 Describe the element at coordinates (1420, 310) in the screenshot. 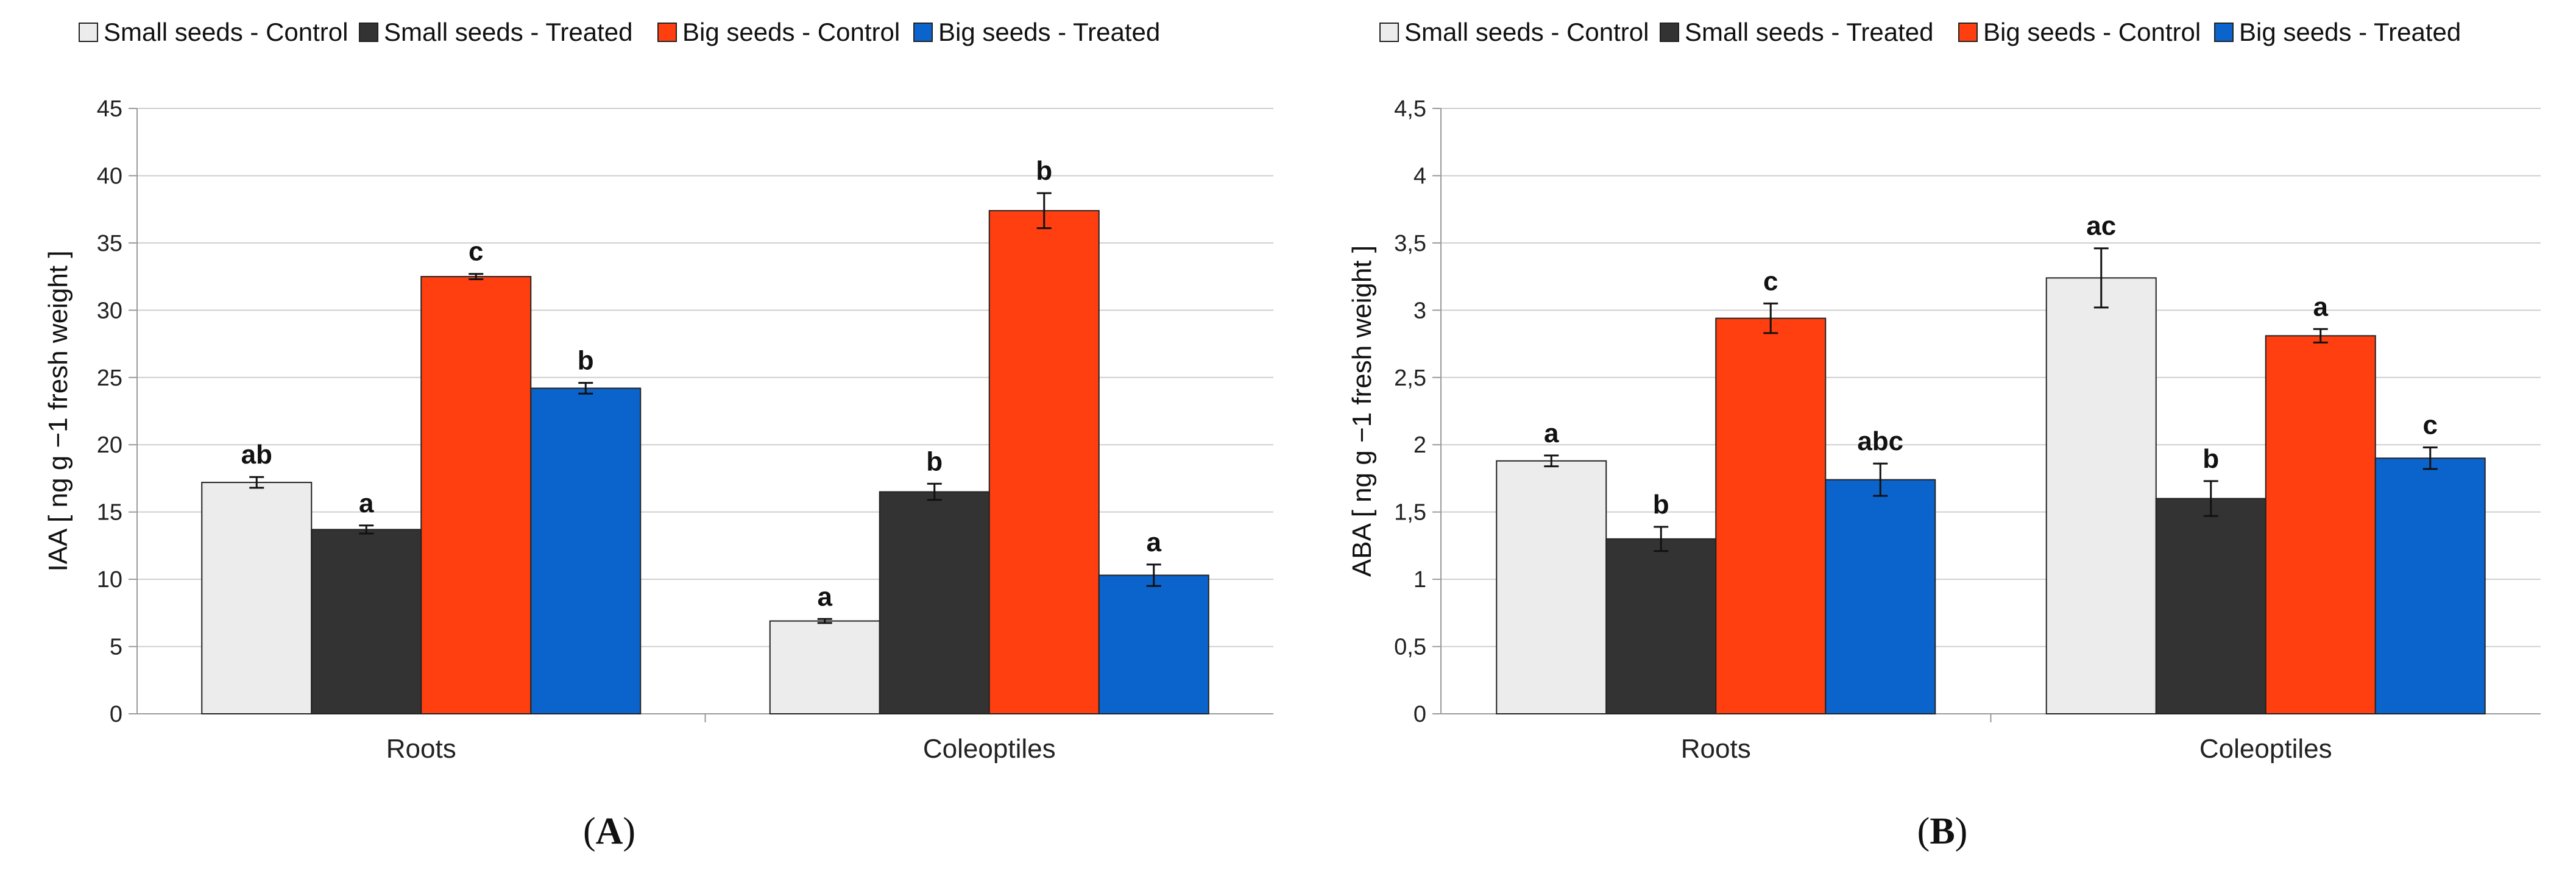

I see `y-tick-label: 3` at that location.